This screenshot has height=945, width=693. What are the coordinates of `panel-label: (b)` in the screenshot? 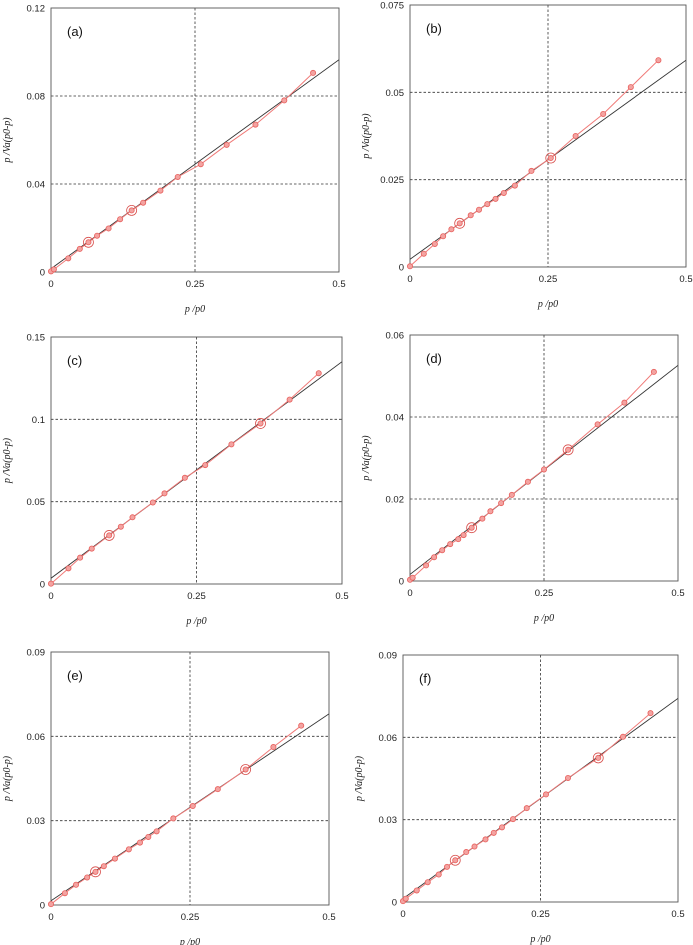 It's located at (434, 28).